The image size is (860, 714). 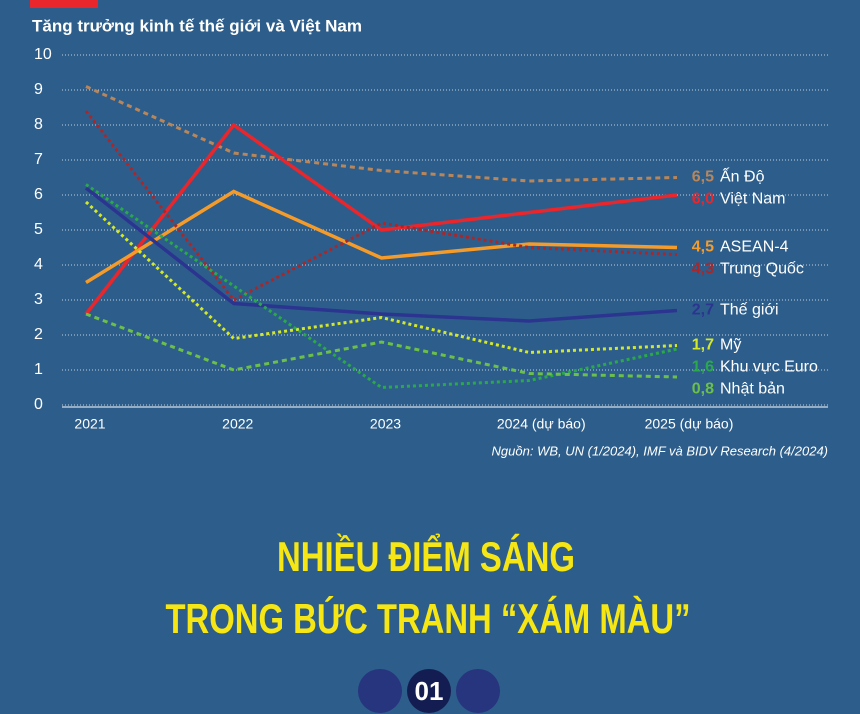 What do you see at coordinates (703, 389) in the screenshot?
I see `value-label: 0,8` at bounding box center [703, 389].